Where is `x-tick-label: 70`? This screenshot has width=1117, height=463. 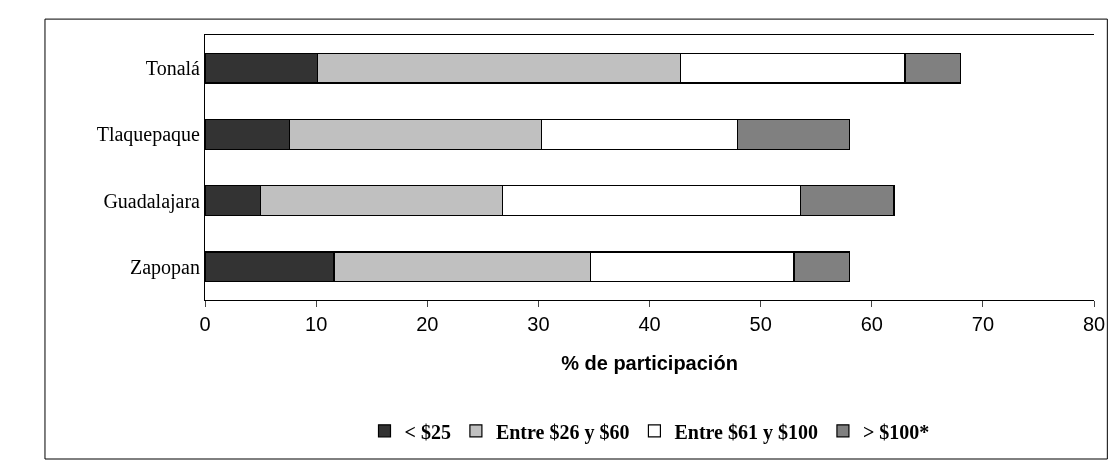 x-tick-label: 70 is located at coordinates (983, 324).